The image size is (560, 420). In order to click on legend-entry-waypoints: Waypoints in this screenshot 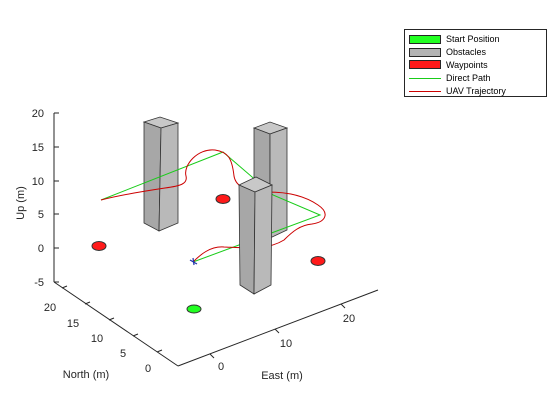, I will do `click(477, 65)`.